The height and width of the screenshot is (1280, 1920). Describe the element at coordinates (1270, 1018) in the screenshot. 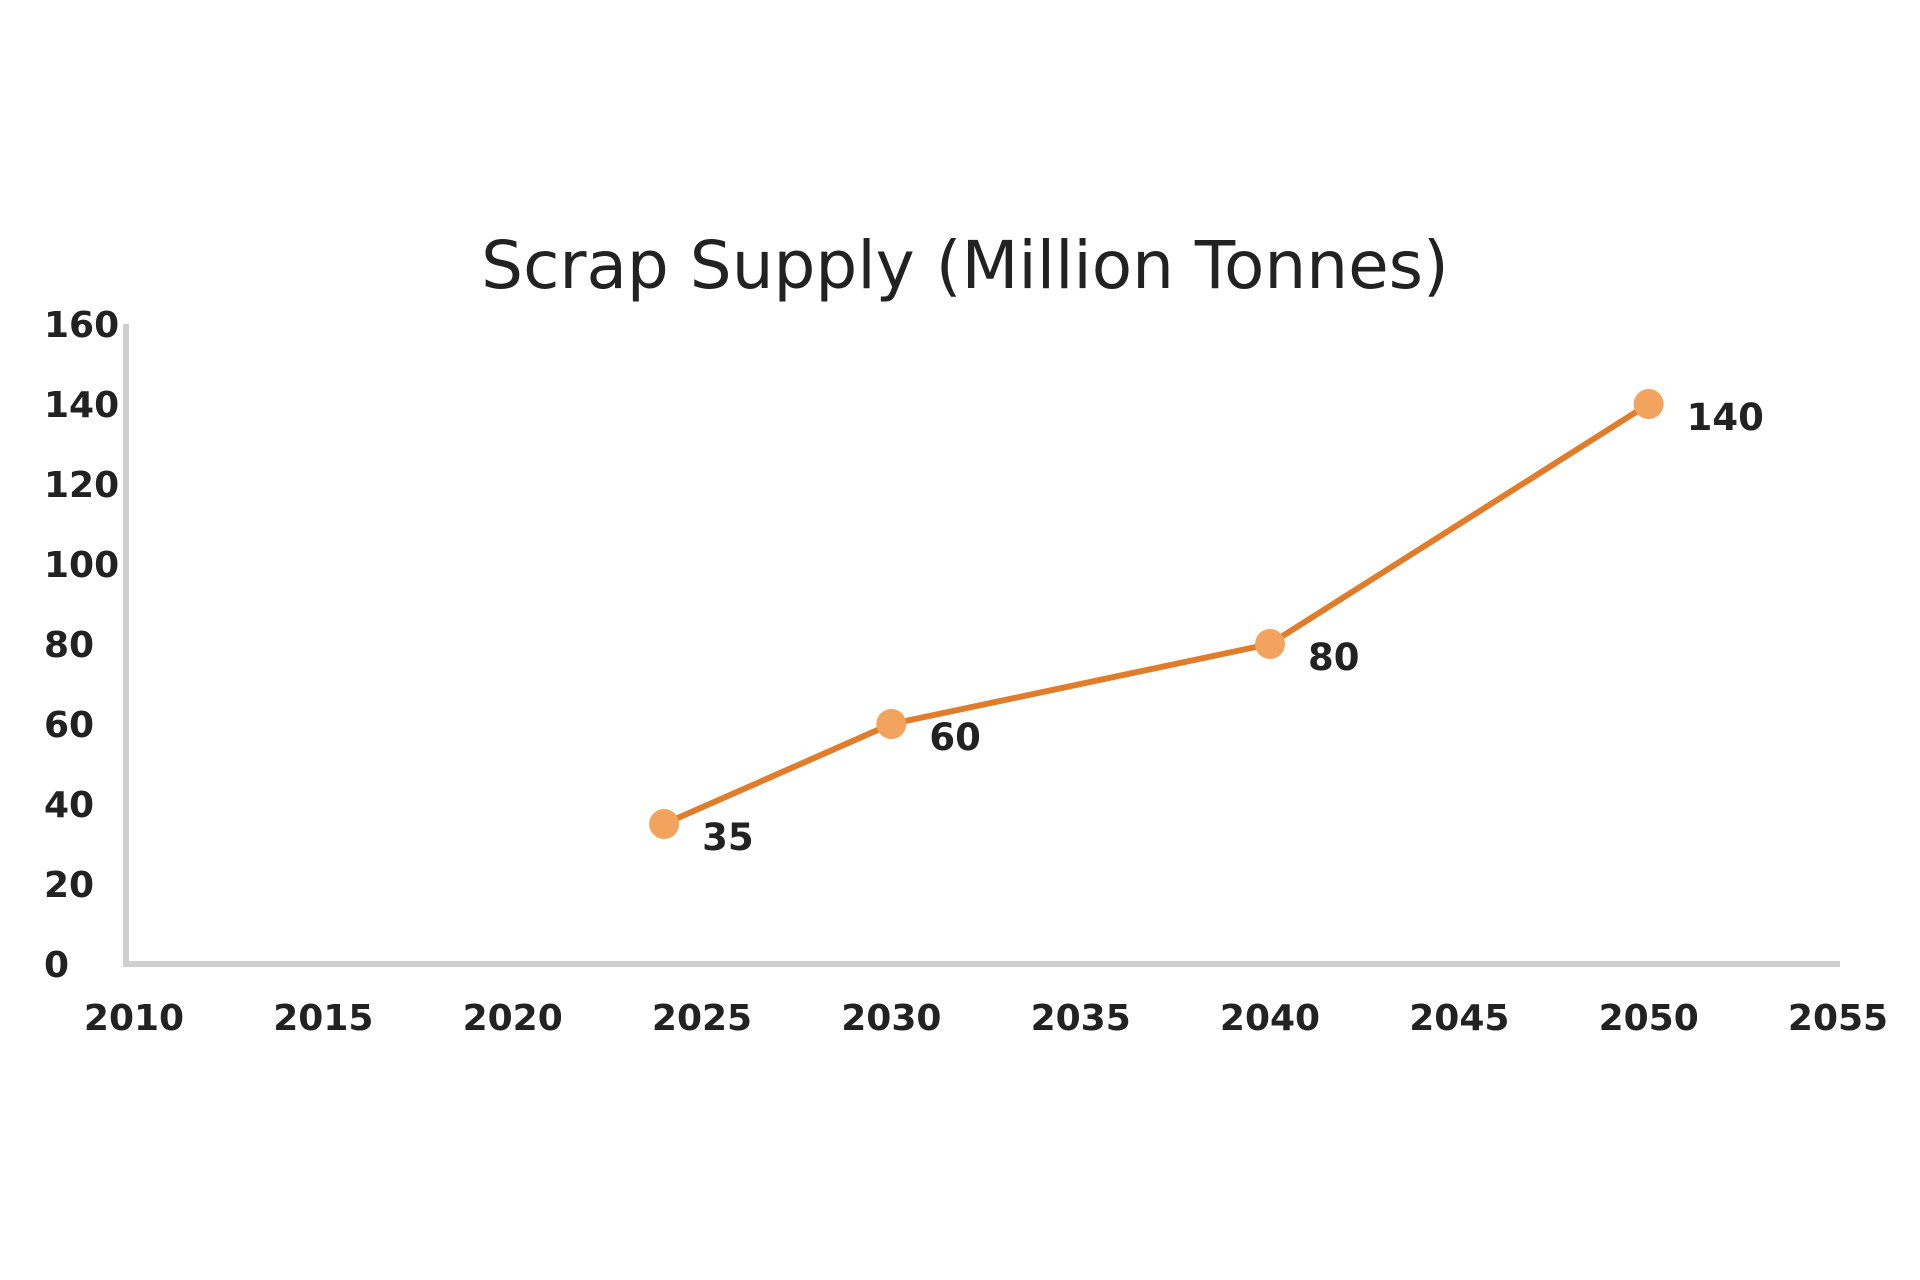

I see `x-tick-label: 2040` at that location.